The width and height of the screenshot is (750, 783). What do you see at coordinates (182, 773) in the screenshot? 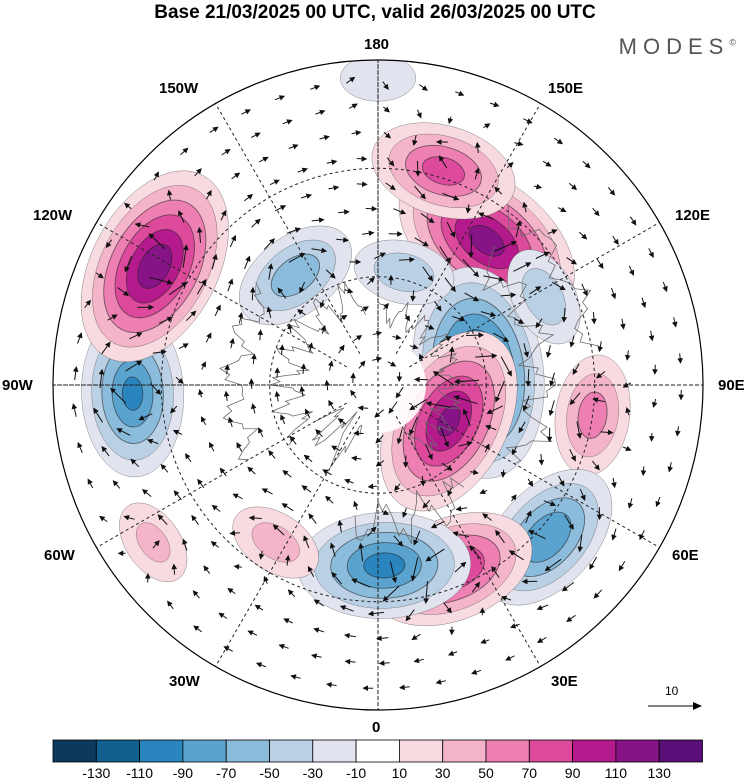
I see `colorbar-tick-label: -90` at bounding box center [182, 773].